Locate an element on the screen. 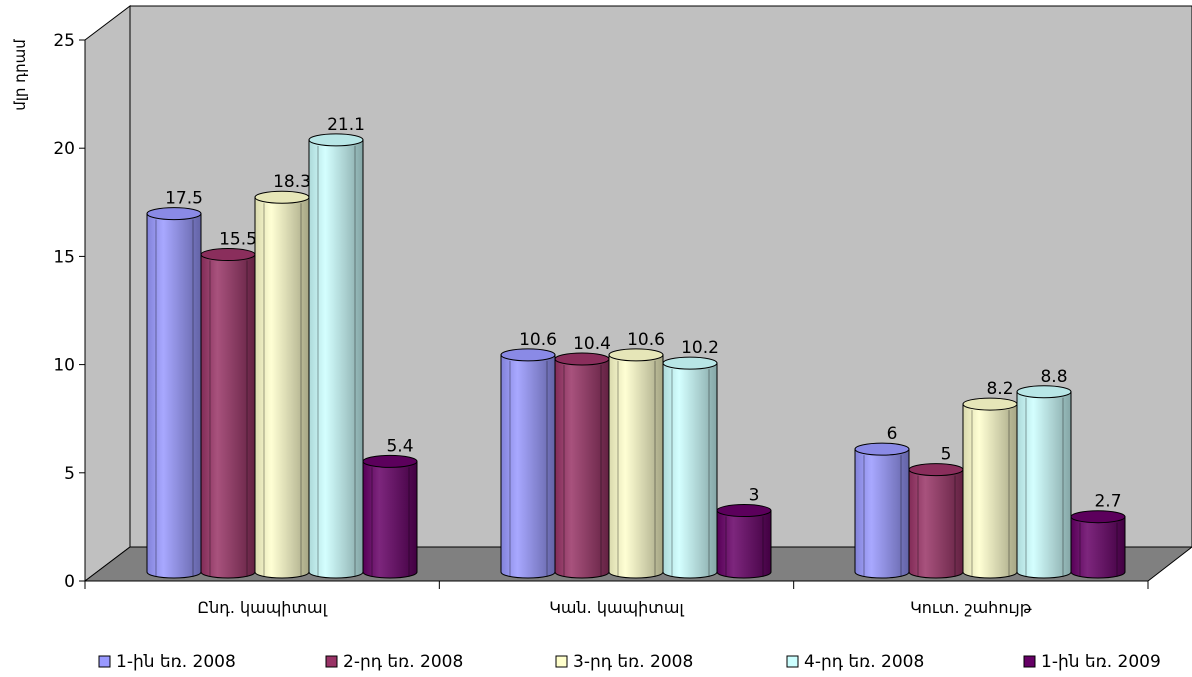 The height and width of the screenshot is (677, 1192). data-label: 8.2 is located at coordinates (999, 389).